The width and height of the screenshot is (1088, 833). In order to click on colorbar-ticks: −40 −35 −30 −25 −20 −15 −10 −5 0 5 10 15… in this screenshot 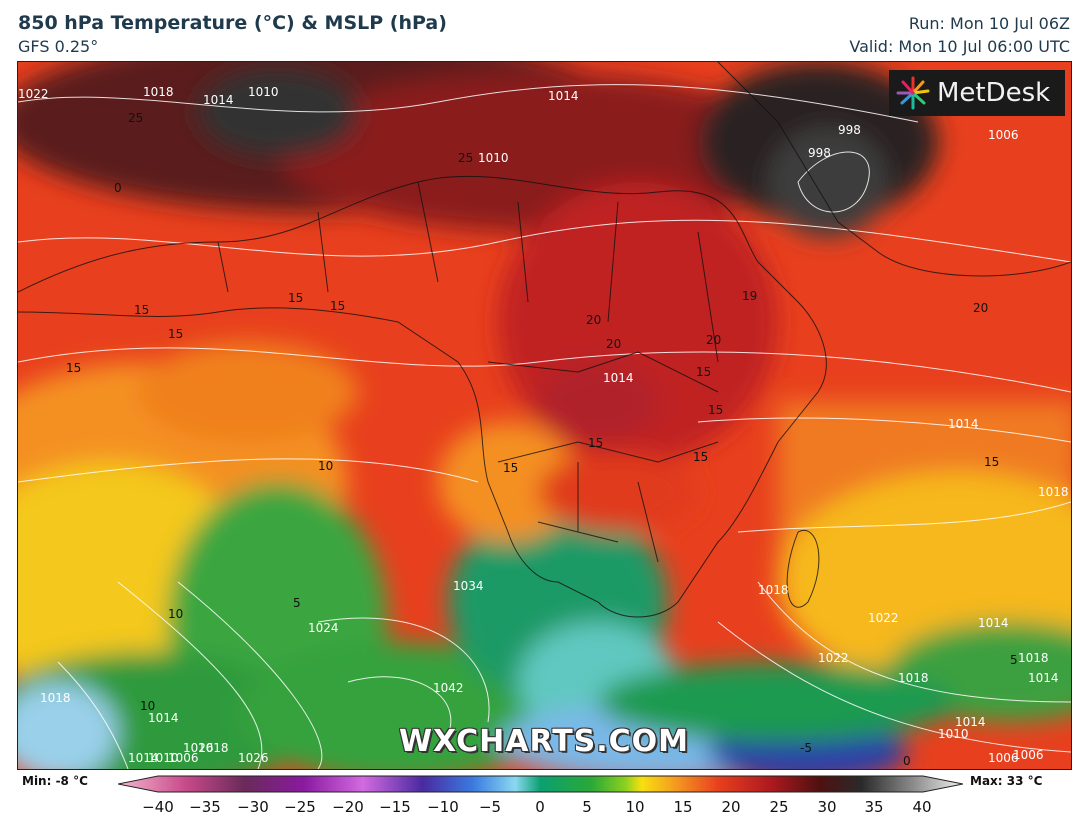, I will do `click(544, 809)`.